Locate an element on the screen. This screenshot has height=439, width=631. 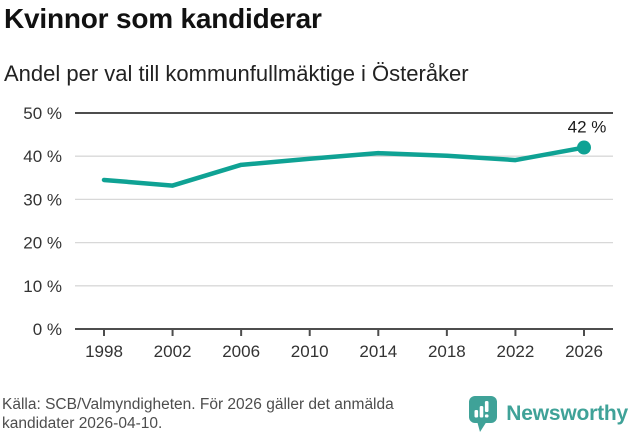
y-axis-label: 10 % is located at coordinates (42, 285).